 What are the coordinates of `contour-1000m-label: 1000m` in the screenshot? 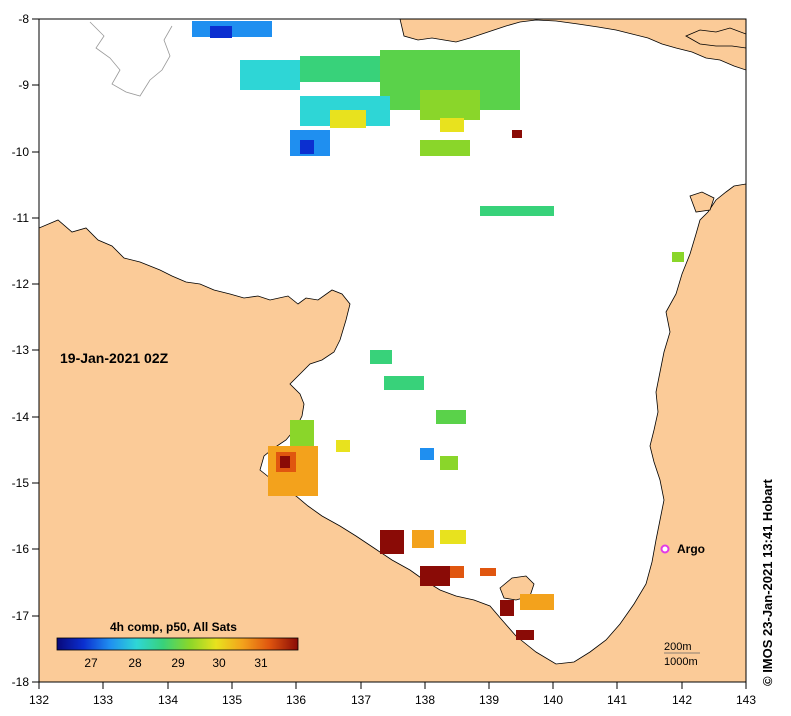 It's located at (681, 662).